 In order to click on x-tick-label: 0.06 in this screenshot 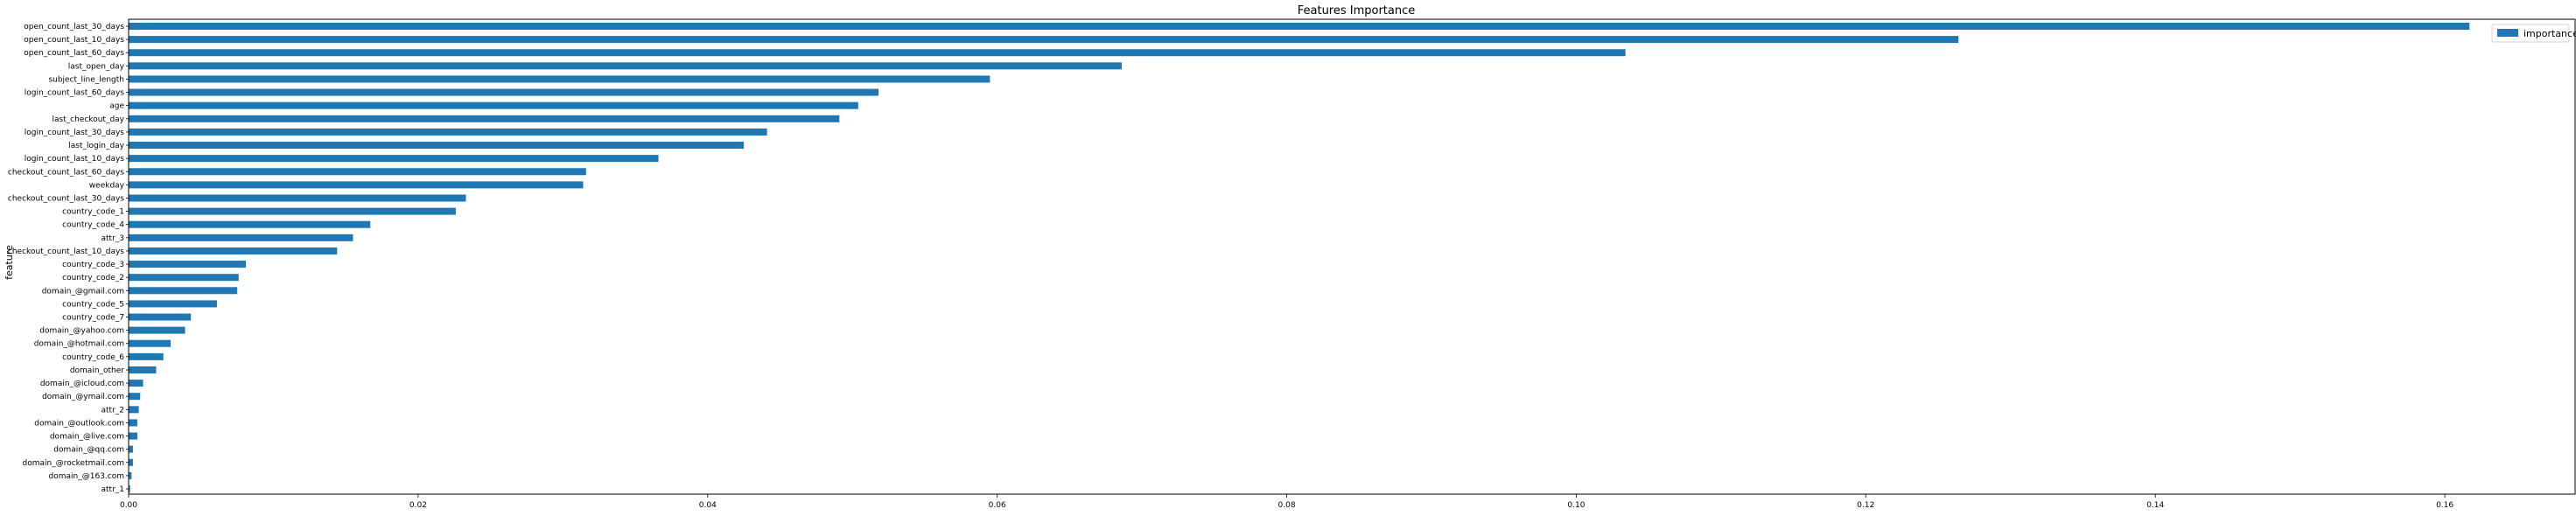, I will do `click(997, 506)`.